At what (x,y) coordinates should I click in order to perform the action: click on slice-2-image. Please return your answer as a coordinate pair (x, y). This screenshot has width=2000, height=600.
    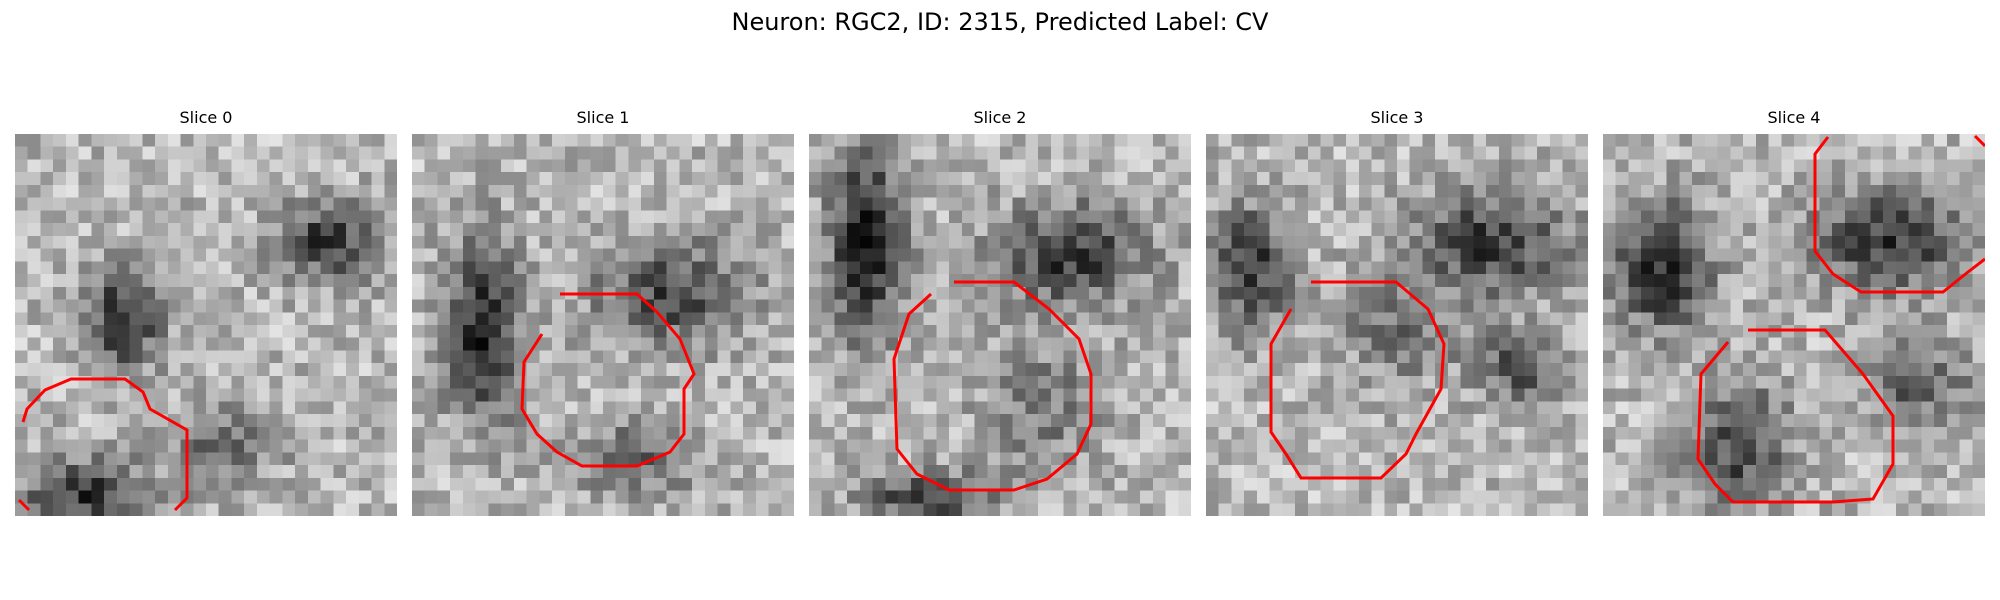
    Looking at the image, I should click on (1000, 325).